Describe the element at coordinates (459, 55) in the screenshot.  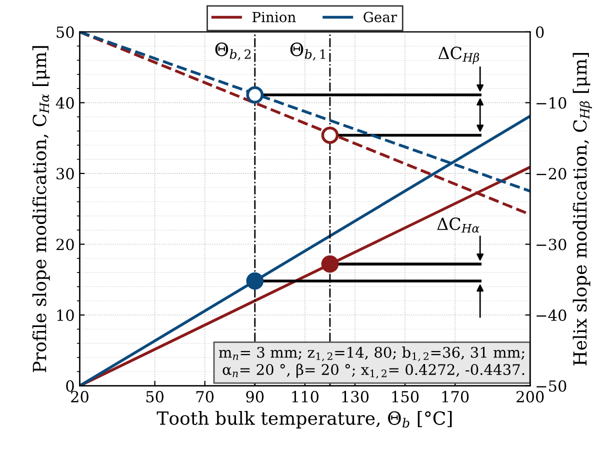
I see `annotation: ΔC$_{Hβ}$` at that location.